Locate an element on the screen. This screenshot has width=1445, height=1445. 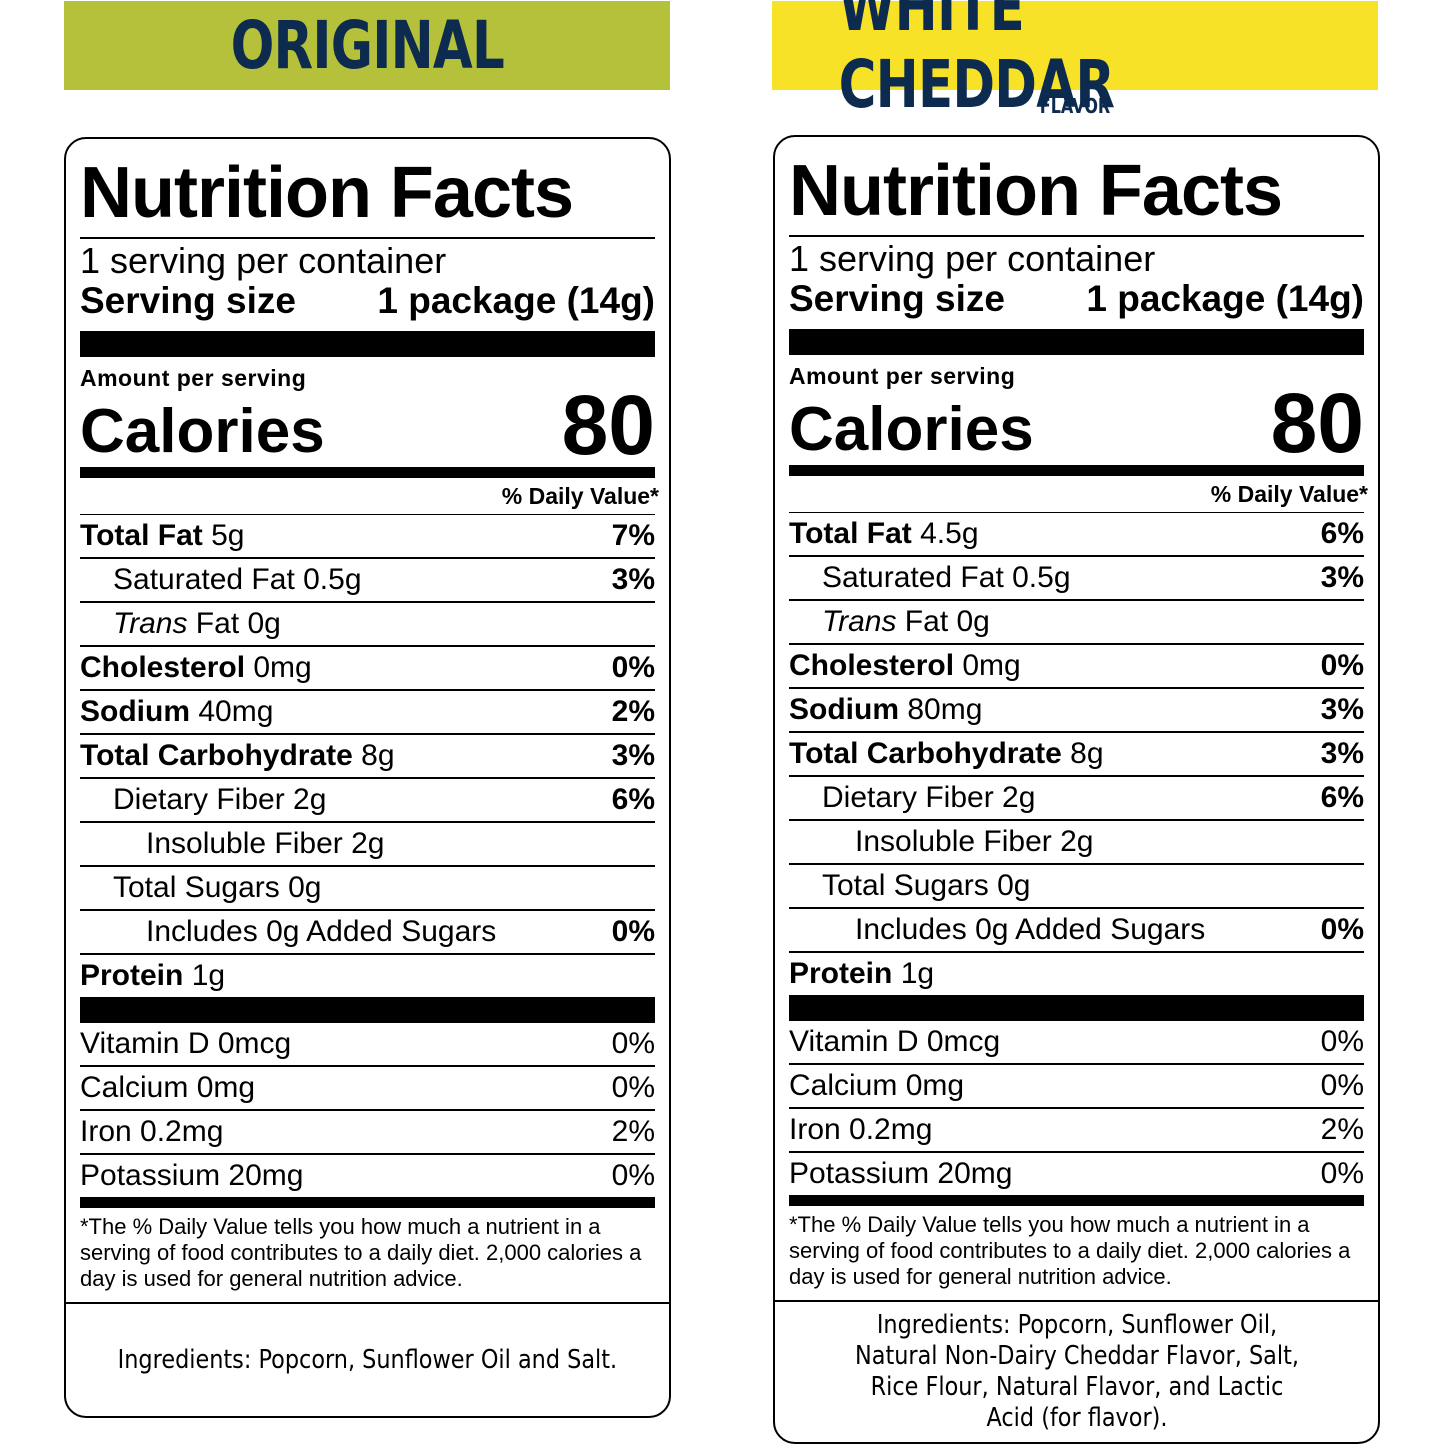
nutrient-italic-label: Trans is located at coordinates (859, 621).